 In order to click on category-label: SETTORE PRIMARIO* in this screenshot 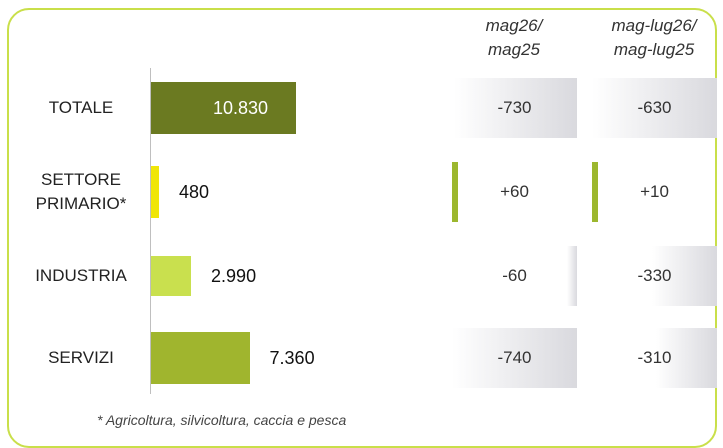, I will do `click(81, 191)`.